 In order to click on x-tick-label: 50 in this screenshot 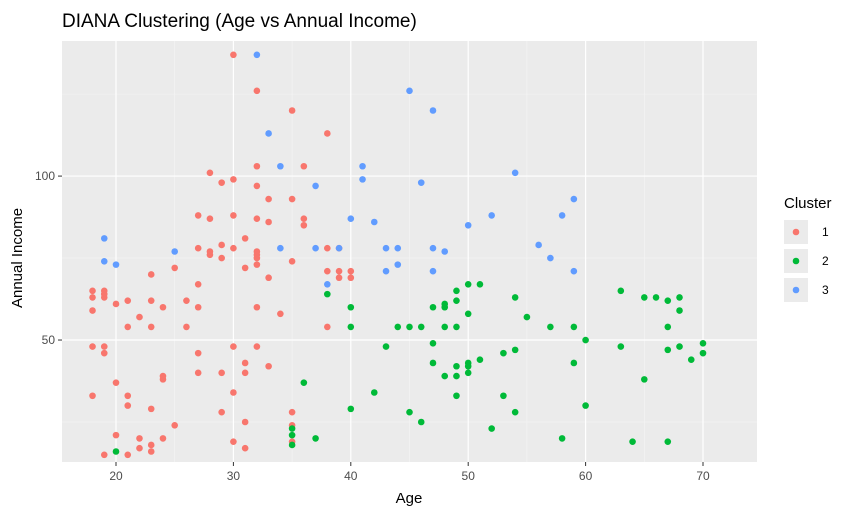, I will do `click(469, 476)`.